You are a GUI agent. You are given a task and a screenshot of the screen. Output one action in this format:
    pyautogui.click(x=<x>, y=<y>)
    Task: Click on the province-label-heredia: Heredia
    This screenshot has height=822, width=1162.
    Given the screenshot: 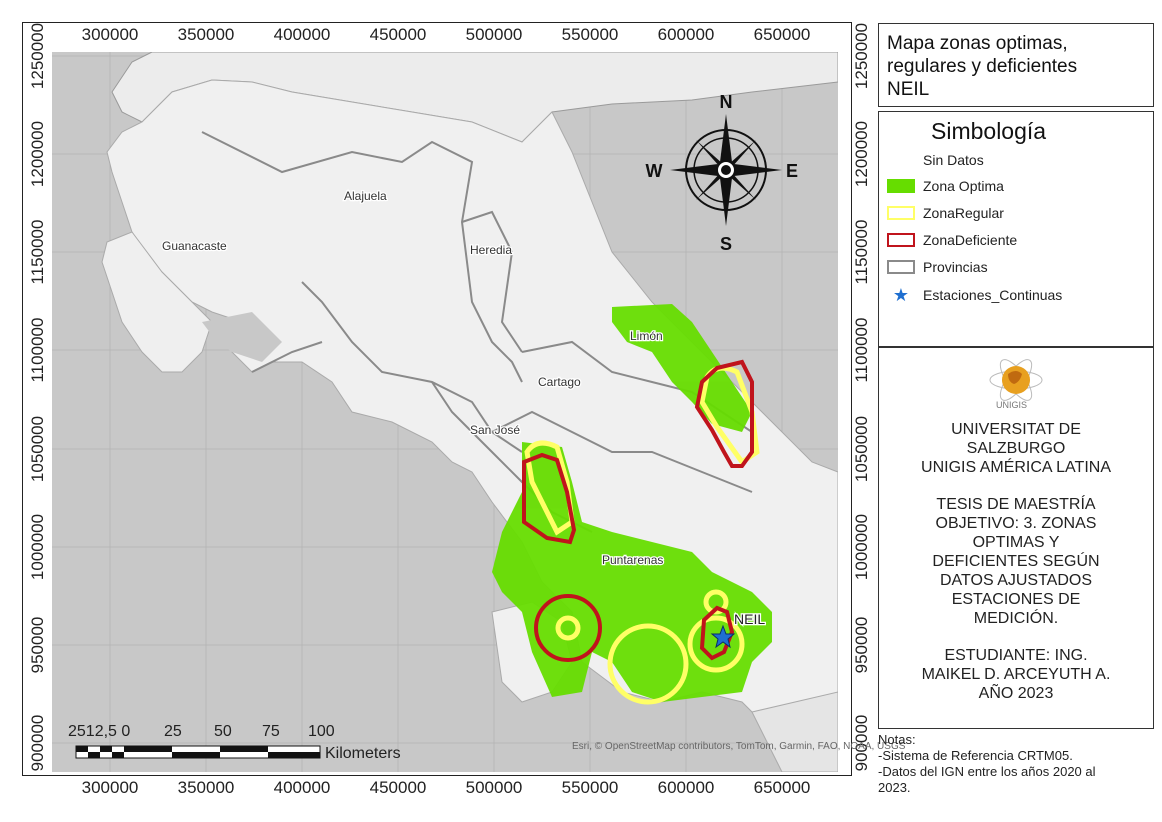 What is the action you would take?
    pyautogui.click(x=491, y=250)
    